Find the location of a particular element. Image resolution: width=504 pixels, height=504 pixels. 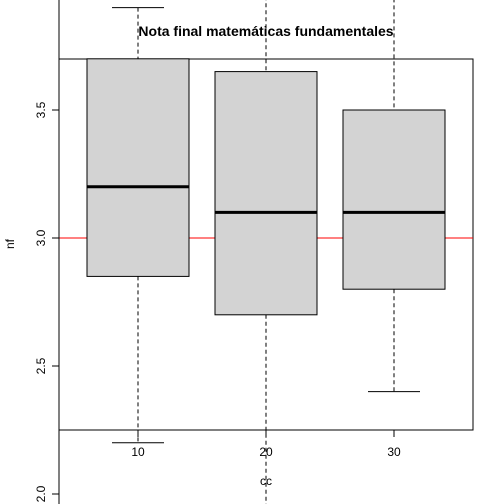

y-tick-label: 2.0 is located at coordinates (41, 493).